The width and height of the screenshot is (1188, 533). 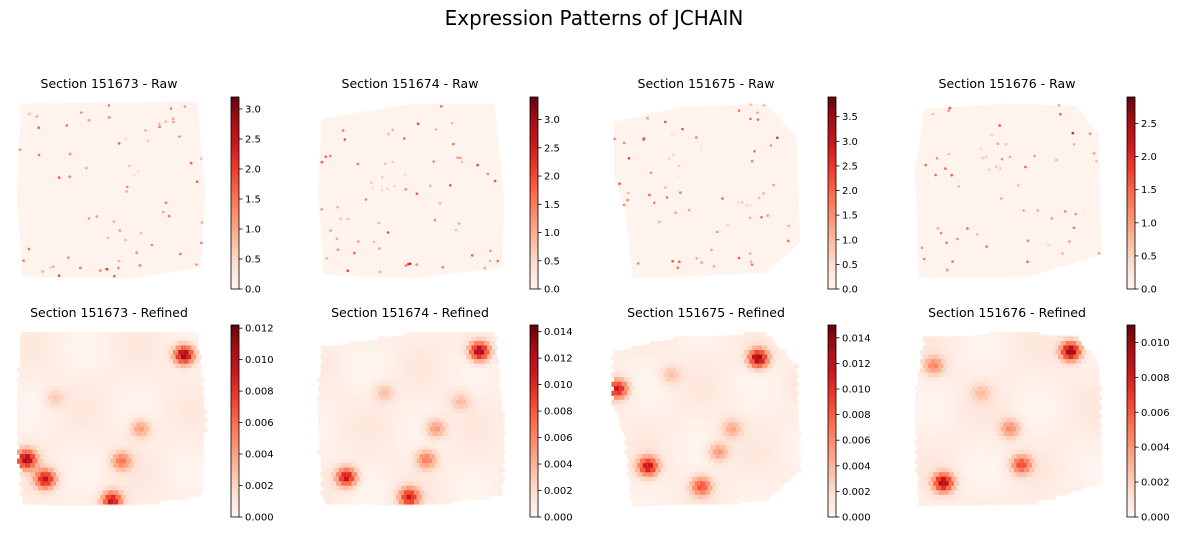 I want to click on colorbar-tick-label: 0.012, so click(x=856, y=364).